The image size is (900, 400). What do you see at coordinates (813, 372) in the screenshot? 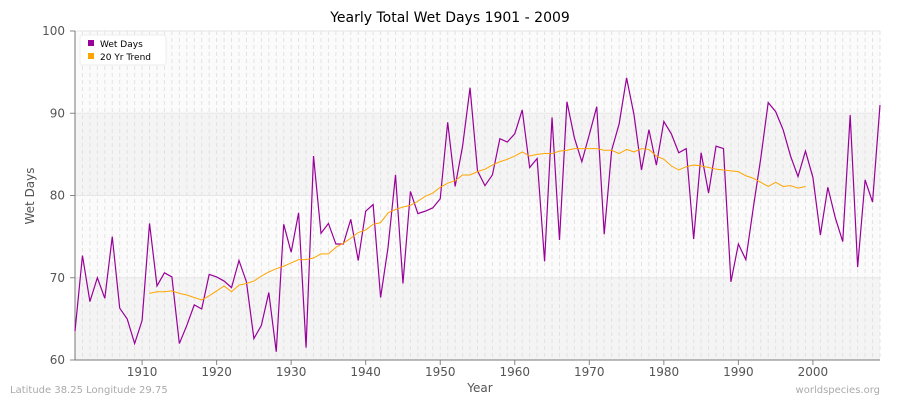
I see `x-tick-label: 2000` at bounding box center [813, 372].